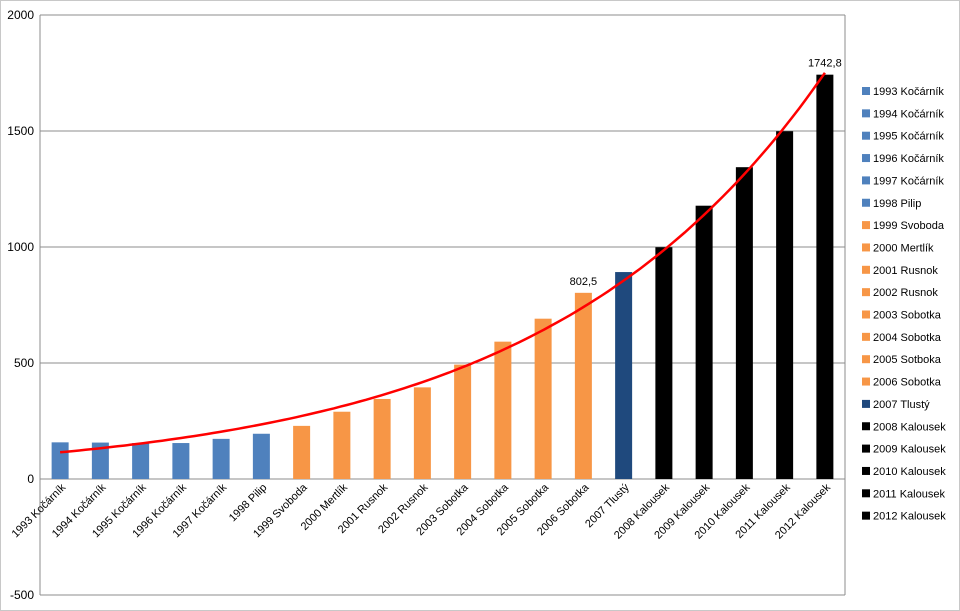 The height and width of the screenshot is (611, 960). I want to click on legend-label: 2004 Sobotka, so click(907, 338).